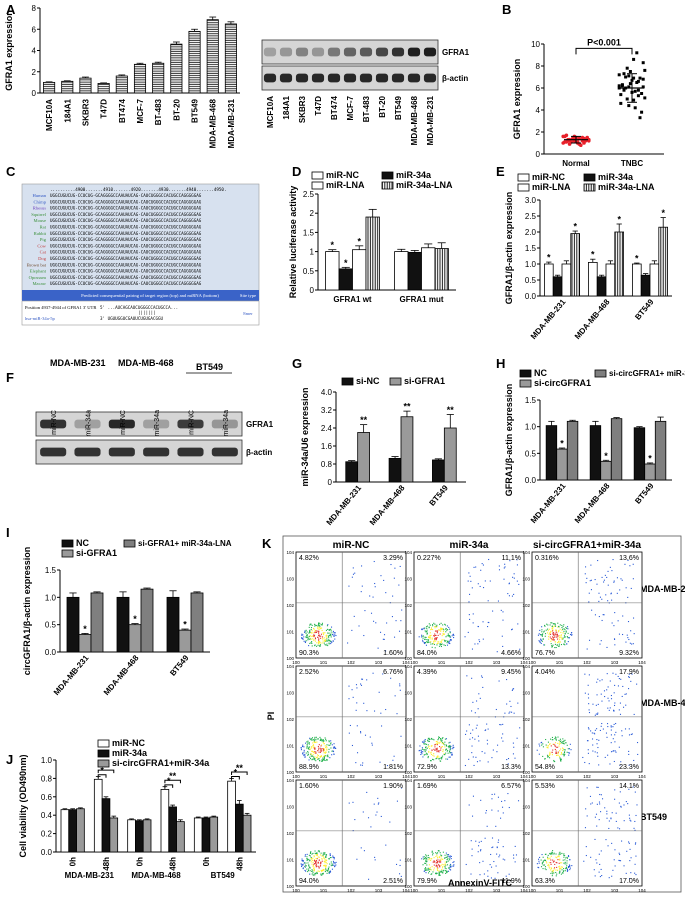 The width and height of the screenshot is (685, 903). What do you see at coordinates (34, 72) in the screenshot?
I see `y-tick-label: 2` at bounding box center [34, 72].